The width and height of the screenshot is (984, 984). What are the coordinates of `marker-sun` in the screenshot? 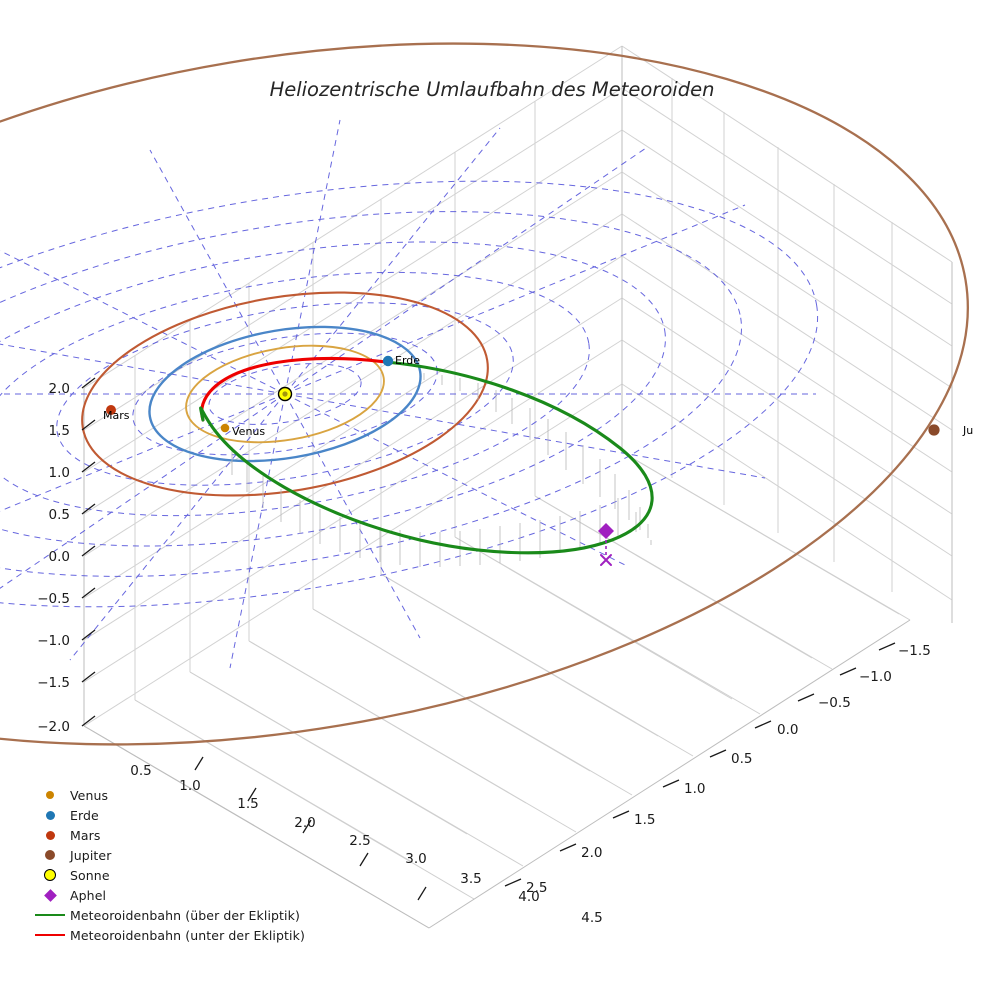 It's located at (285, 394).